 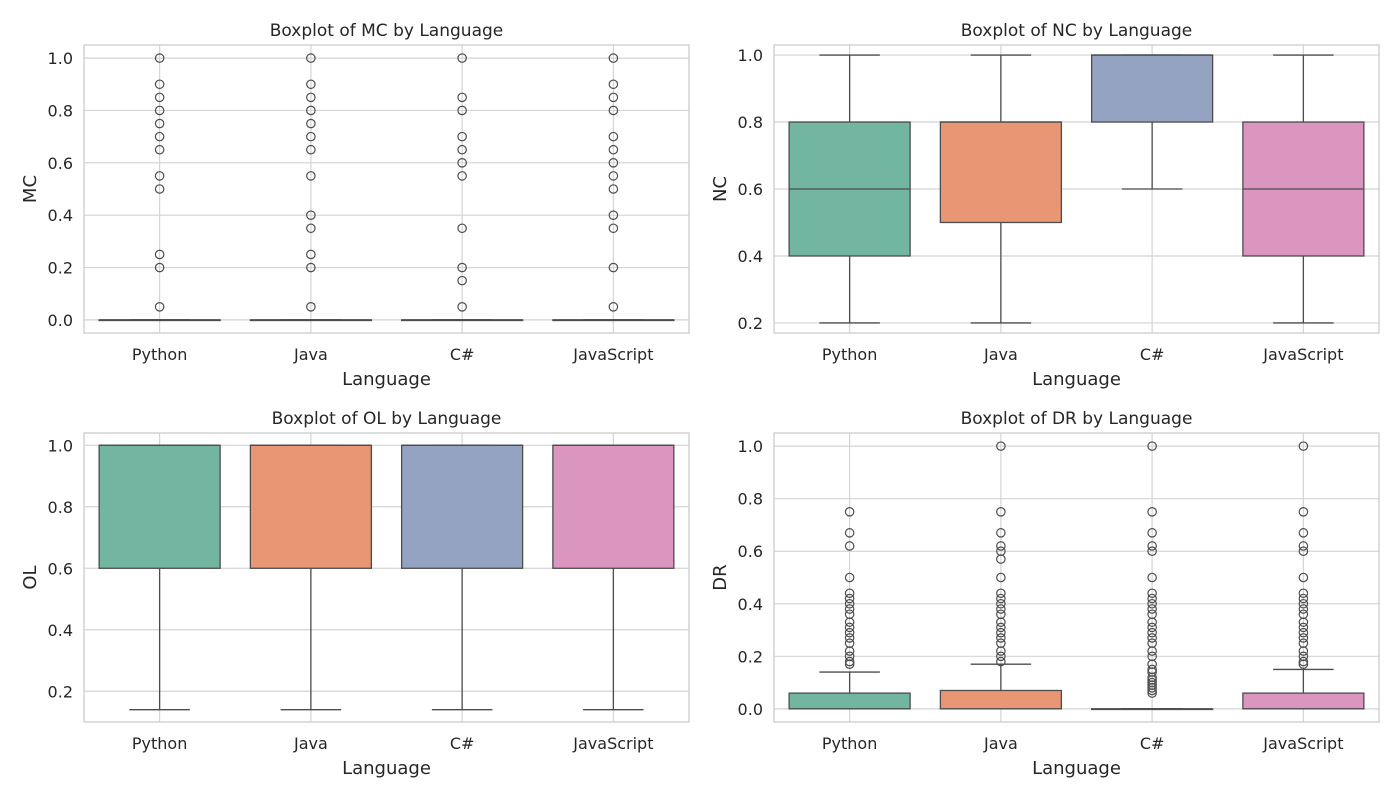 What do you see at coordinates (720, 577) in the screenshot?
I see `y-axis-label: DR` at bounding box center [720, 577].